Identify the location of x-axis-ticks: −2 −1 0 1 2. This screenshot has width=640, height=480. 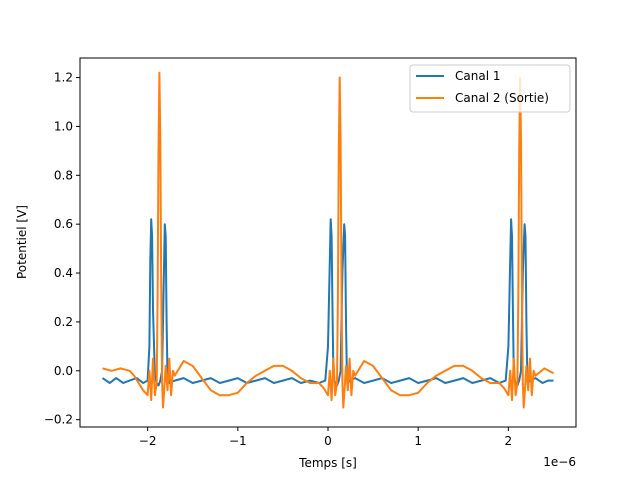
(325, 437).